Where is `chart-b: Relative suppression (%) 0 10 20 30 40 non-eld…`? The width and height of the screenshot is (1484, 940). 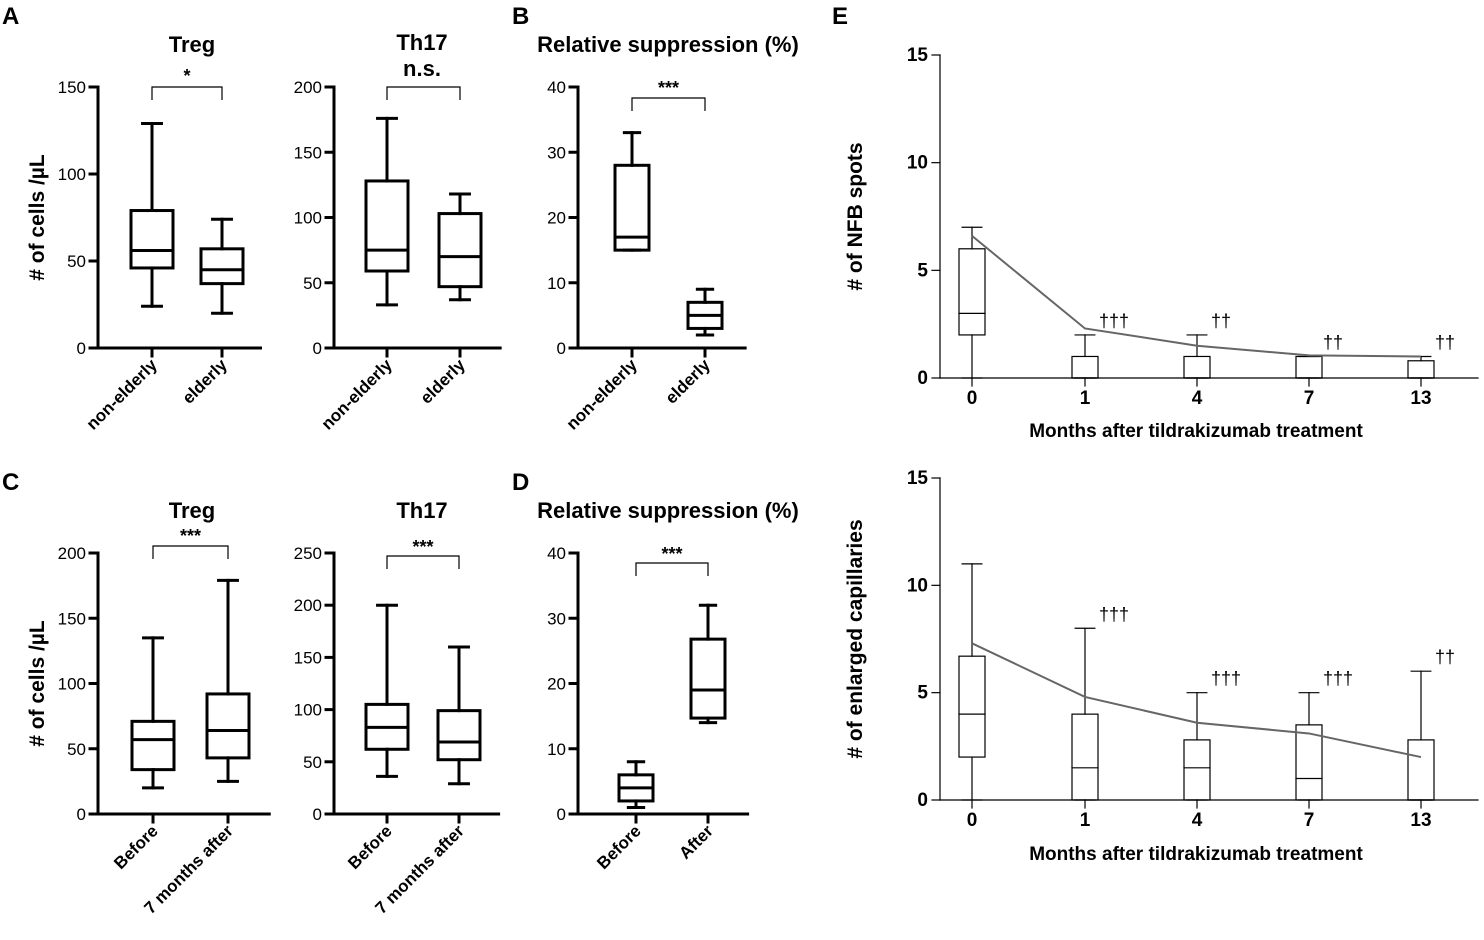
chart-b: Relative suppression (%) 0 10 20 30 40 non-eld… is located at coordinates (668, 233).